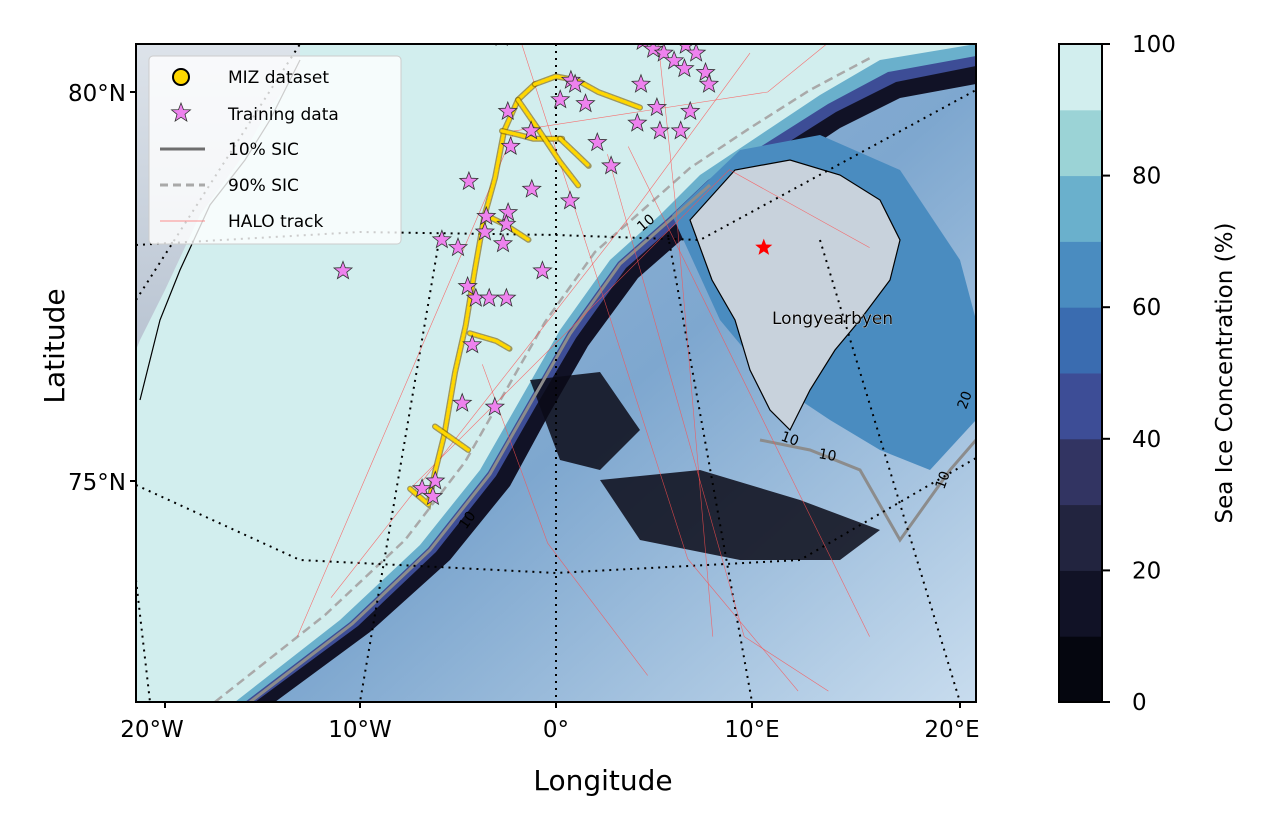 The height and width of the screenshot is (832, 1273). I want to click on legend-box, so click(275, 150).